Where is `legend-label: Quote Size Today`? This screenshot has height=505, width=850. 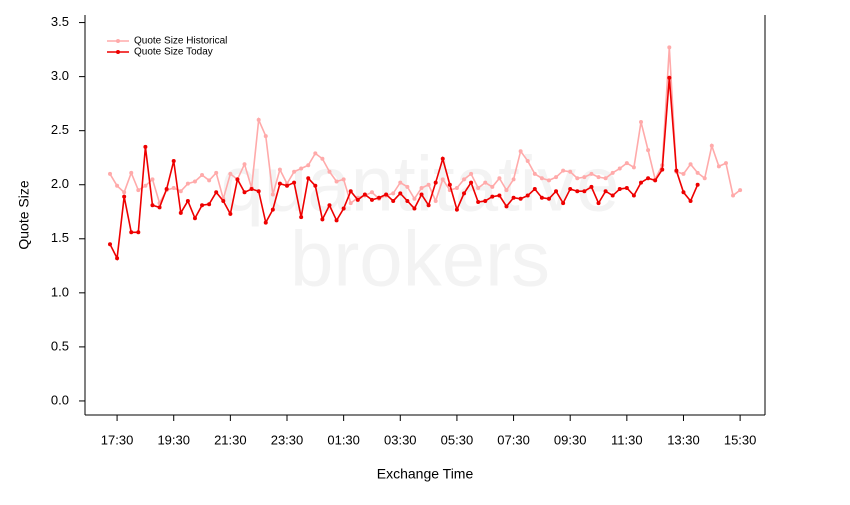
legend-label: Quote Size Today is located at coordinates (173, 52).